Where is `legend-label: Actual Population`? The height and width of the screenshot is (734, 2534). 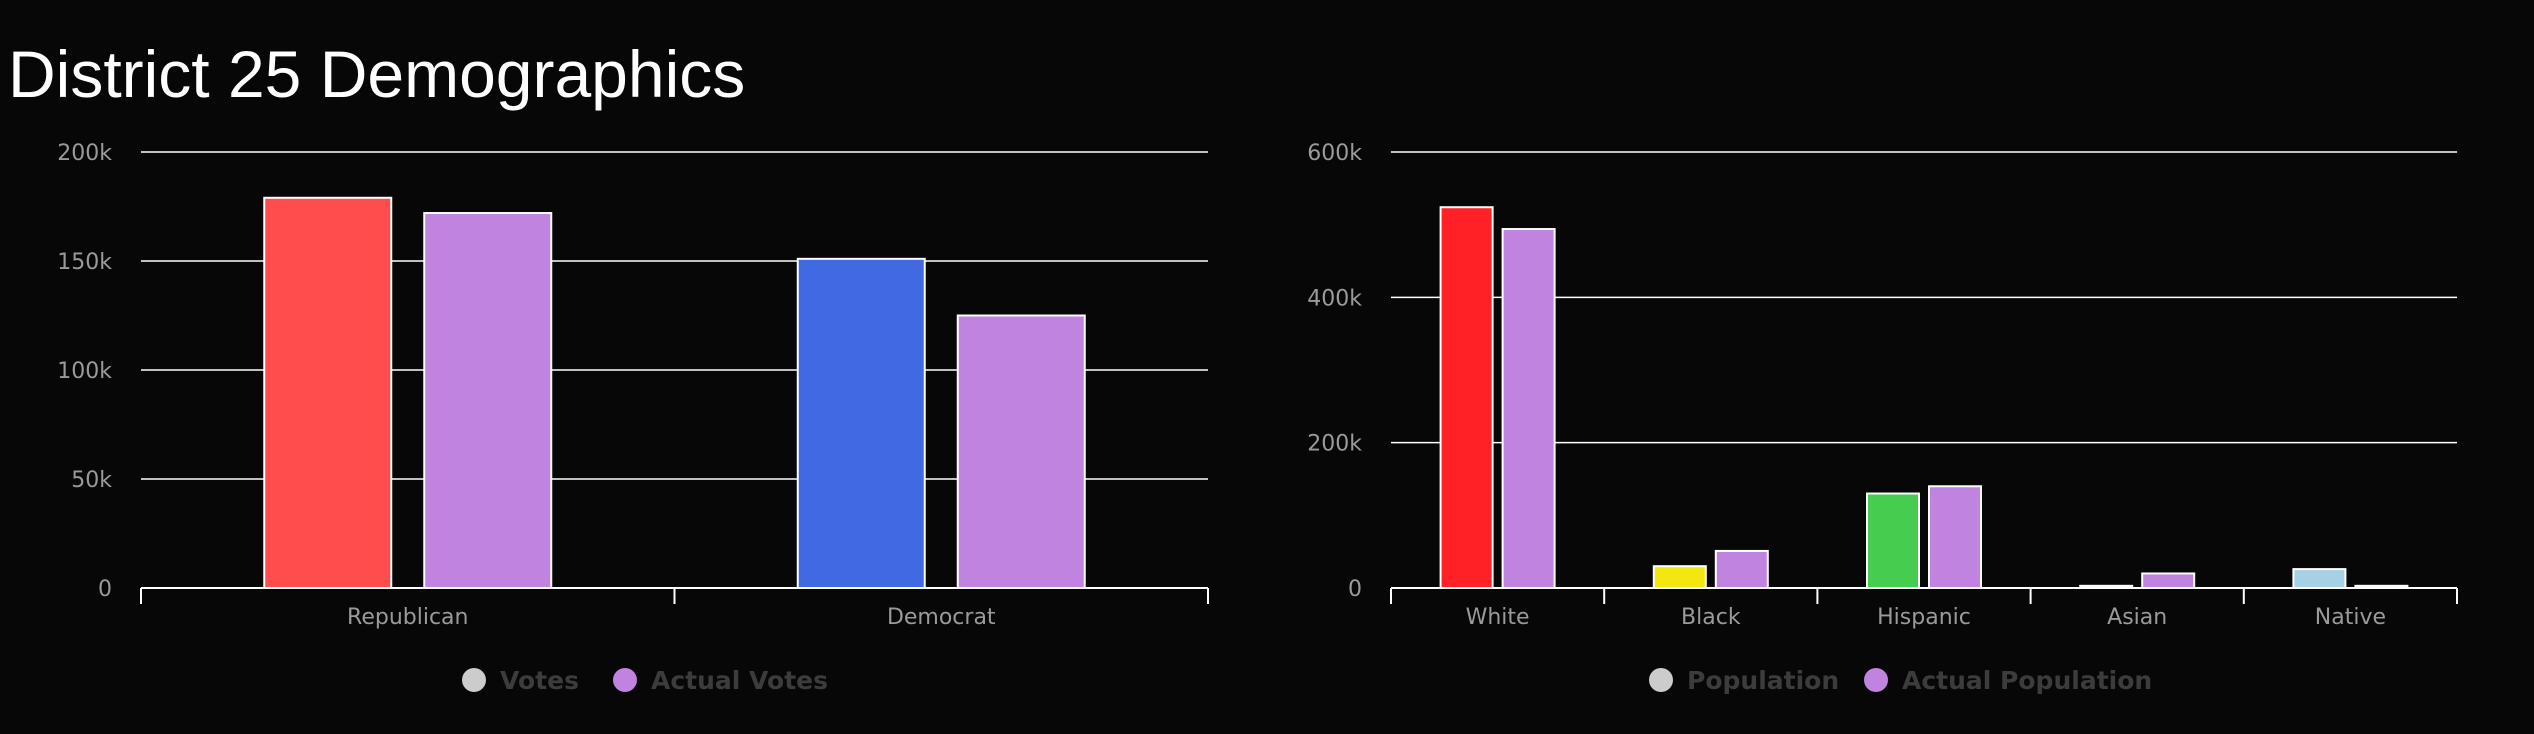 legend-label: Actual Population is located at coordinates (2027, 680).